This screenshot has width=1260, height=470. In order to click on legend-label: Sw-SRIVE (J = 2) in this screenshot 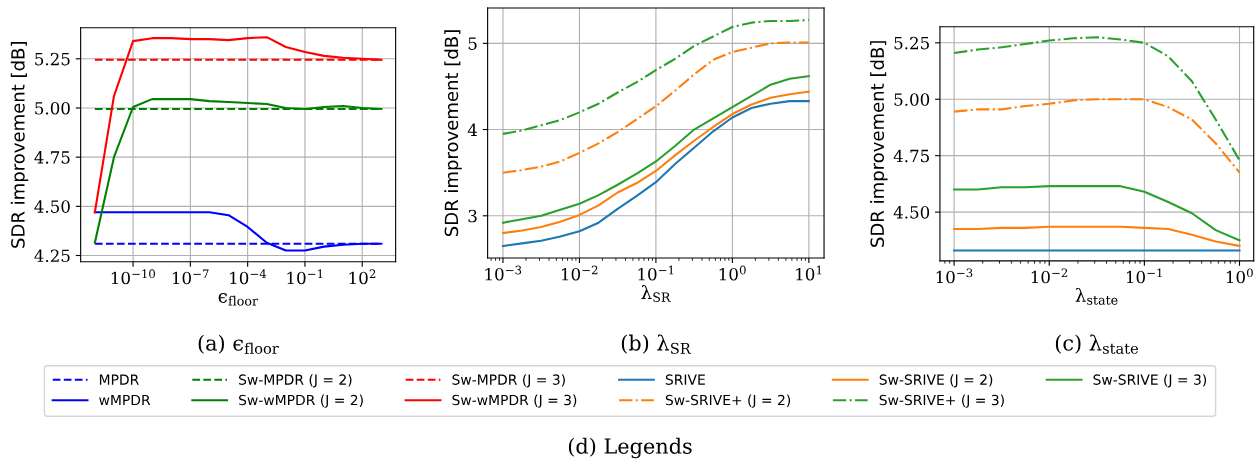, I will do `click(936, 381)`.